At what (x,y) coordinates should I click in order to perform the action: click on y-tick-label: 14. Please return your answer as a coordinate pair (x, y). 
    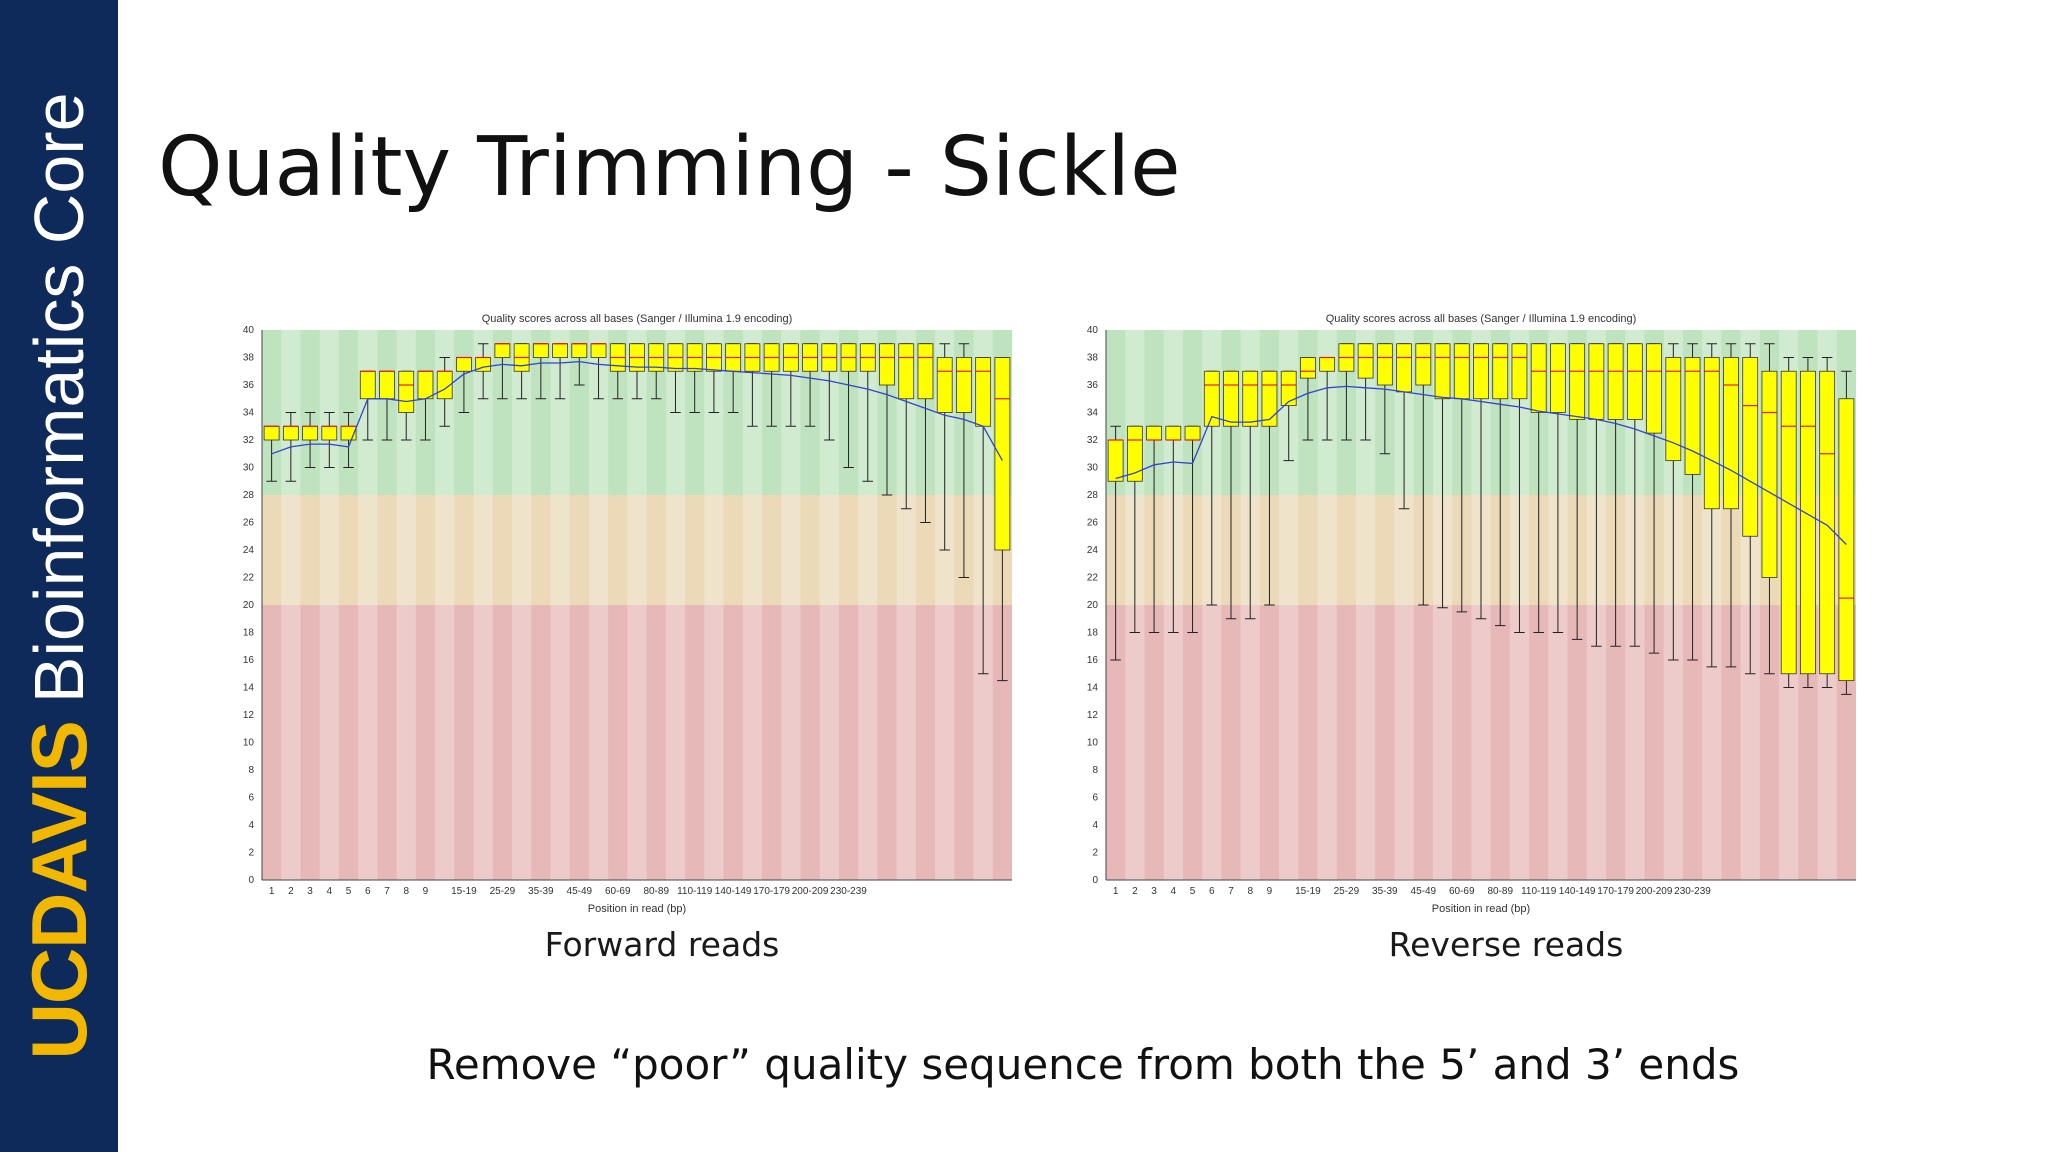
    Looking at the image, I should click on (1093, 688).